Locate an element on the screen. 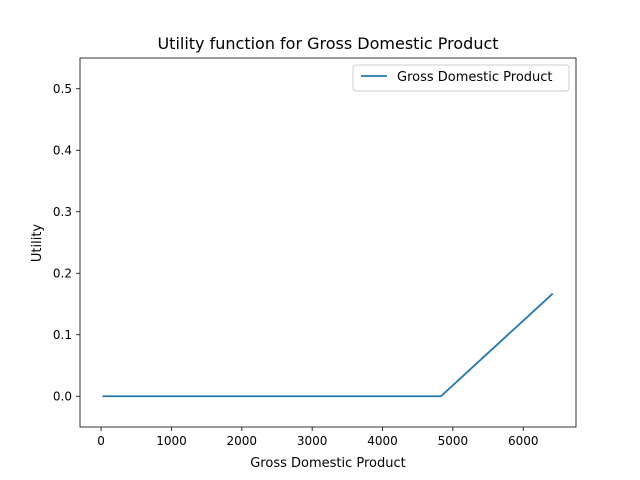 Image resolution: width=640 pixels, height=480 pixels. y-tick-label: 0.4 is located at coordinates (62, 150).